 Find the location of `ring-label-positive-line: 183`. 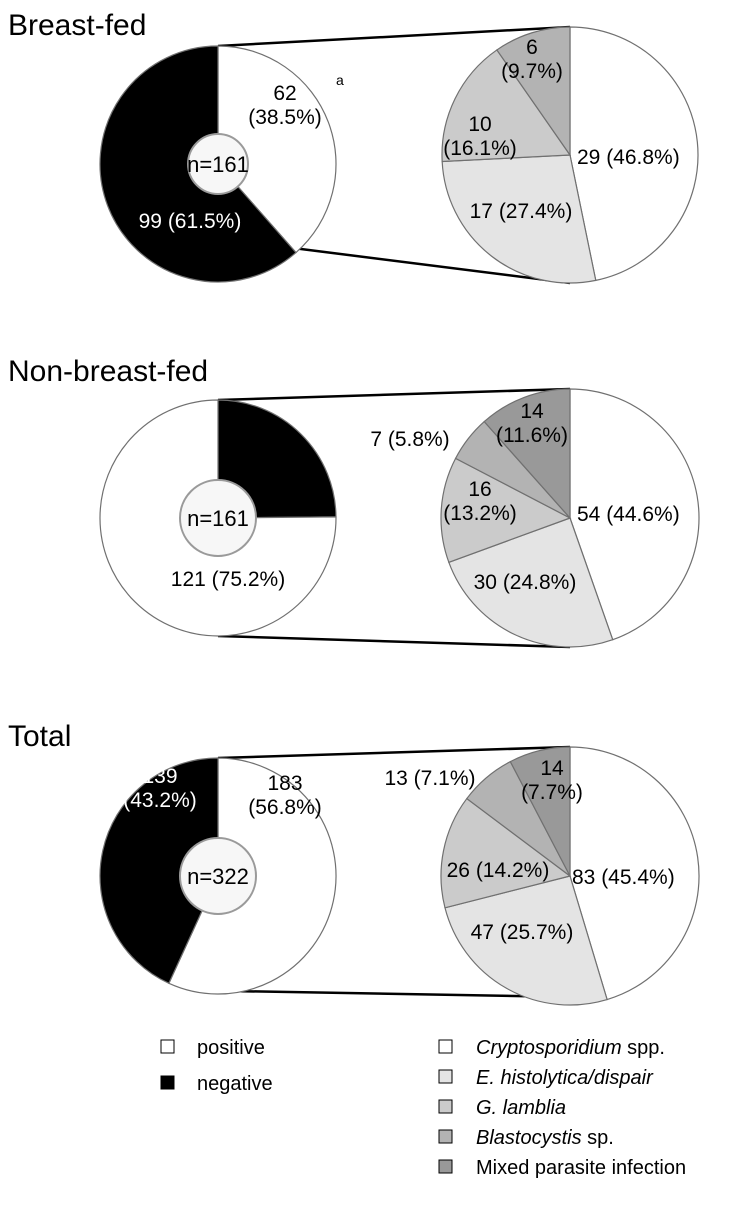

ring-label-positive-line: 183 is located at coordinates (284, 783).